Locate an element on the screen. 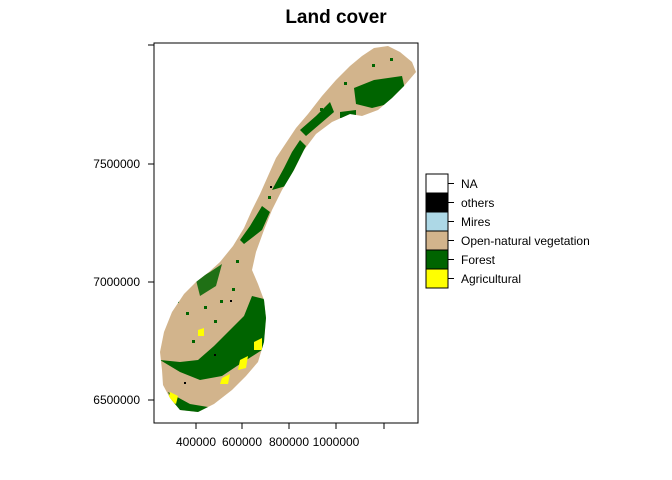 This screenshot has height=480, width=672. map-title: Land cover is located at coordinates (336, 17).